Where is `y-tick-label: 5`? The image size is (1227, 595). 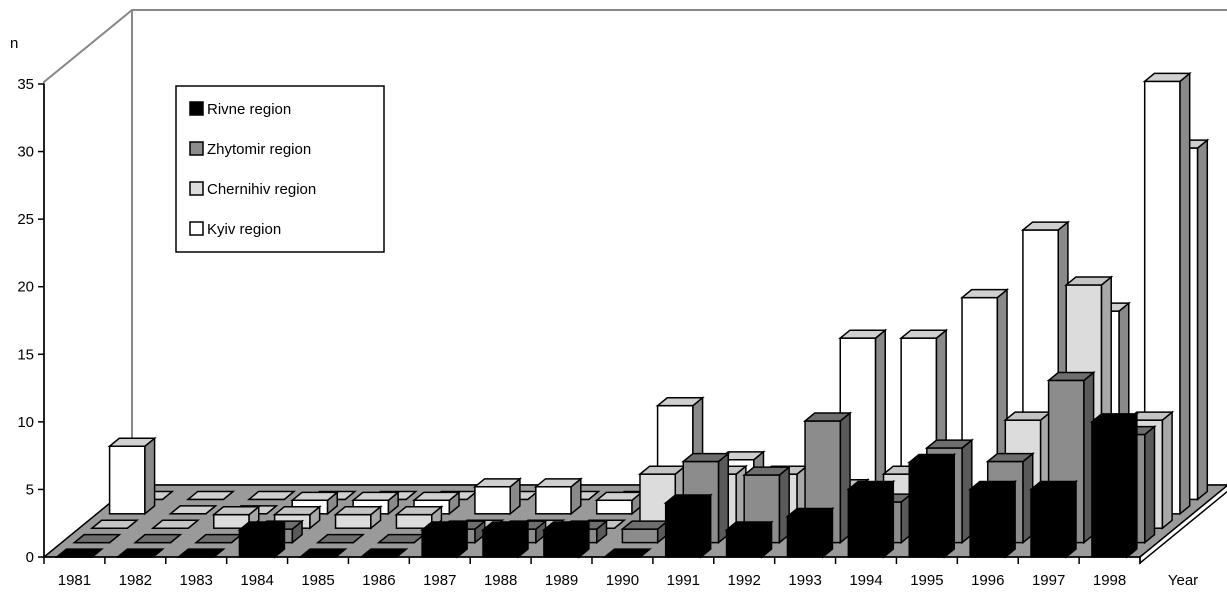 y-tick-label: 5 is located at coordinates (30, 489).